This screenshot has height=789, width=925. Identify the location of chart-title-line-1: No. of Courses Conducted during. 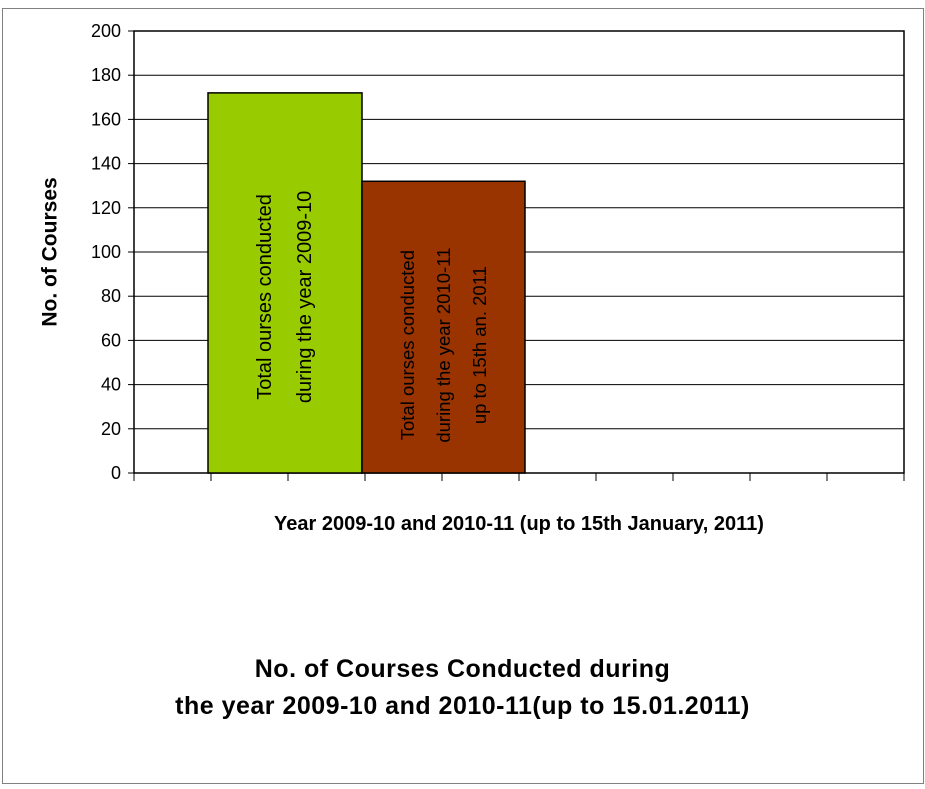
(462, 669).